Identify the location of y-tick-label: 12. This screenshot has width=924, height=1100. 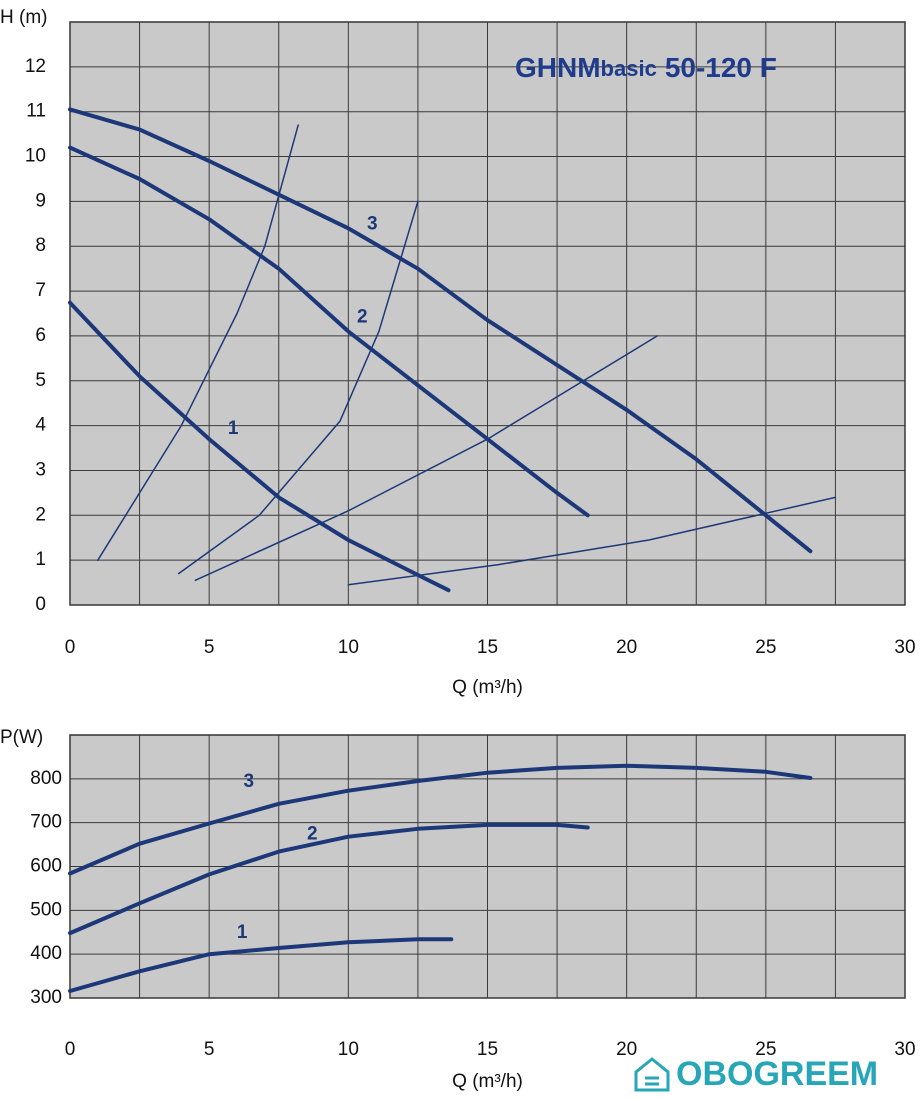
(35, 66).